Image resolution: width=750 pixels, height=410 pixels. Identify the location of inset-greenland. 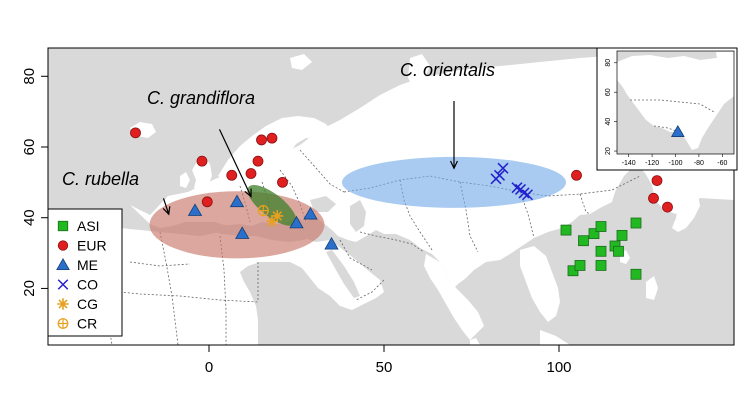
(725, 66).